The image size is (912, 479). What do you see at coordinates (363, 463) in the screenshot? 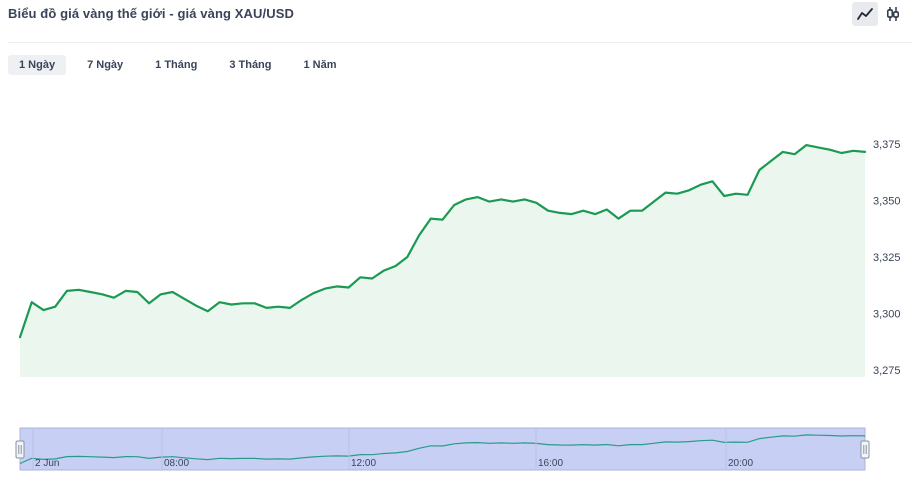
I see `navigator-time-label: 12:00` at bounding box center [363, 463].